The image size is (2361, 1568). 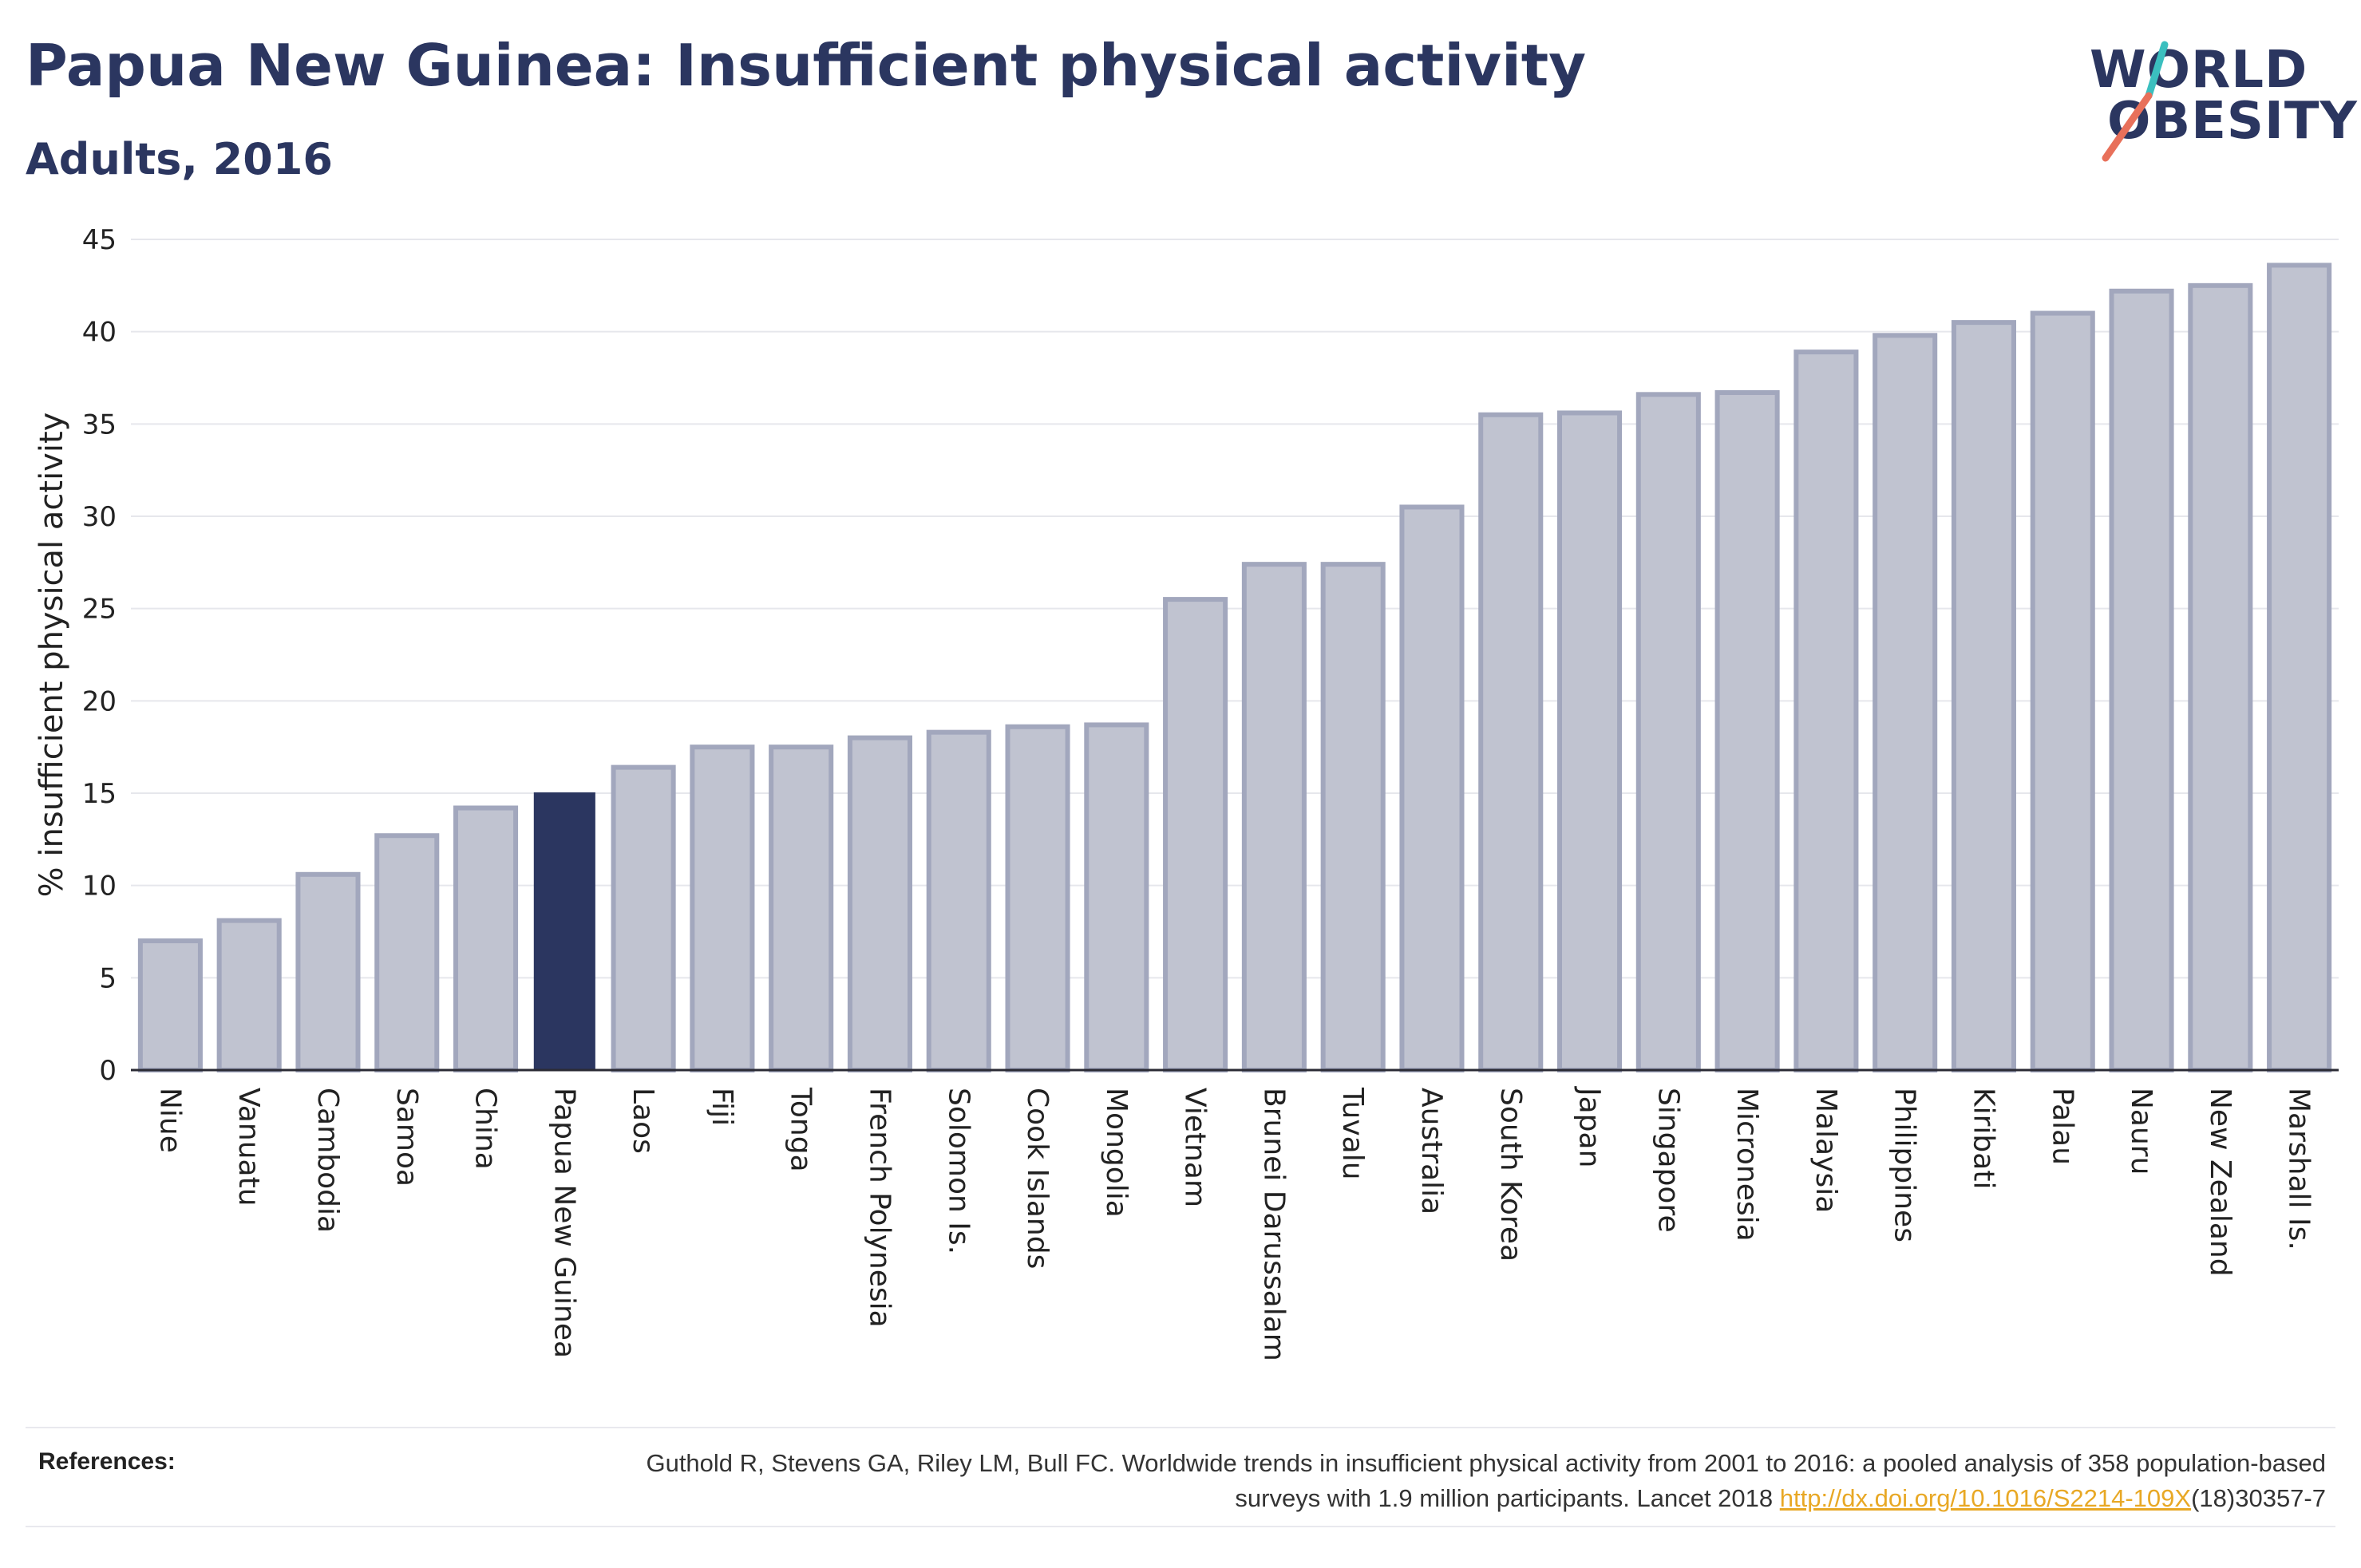 I want to click on x-tick-label: Papua New Guinea, so click(x=564, y=1223).